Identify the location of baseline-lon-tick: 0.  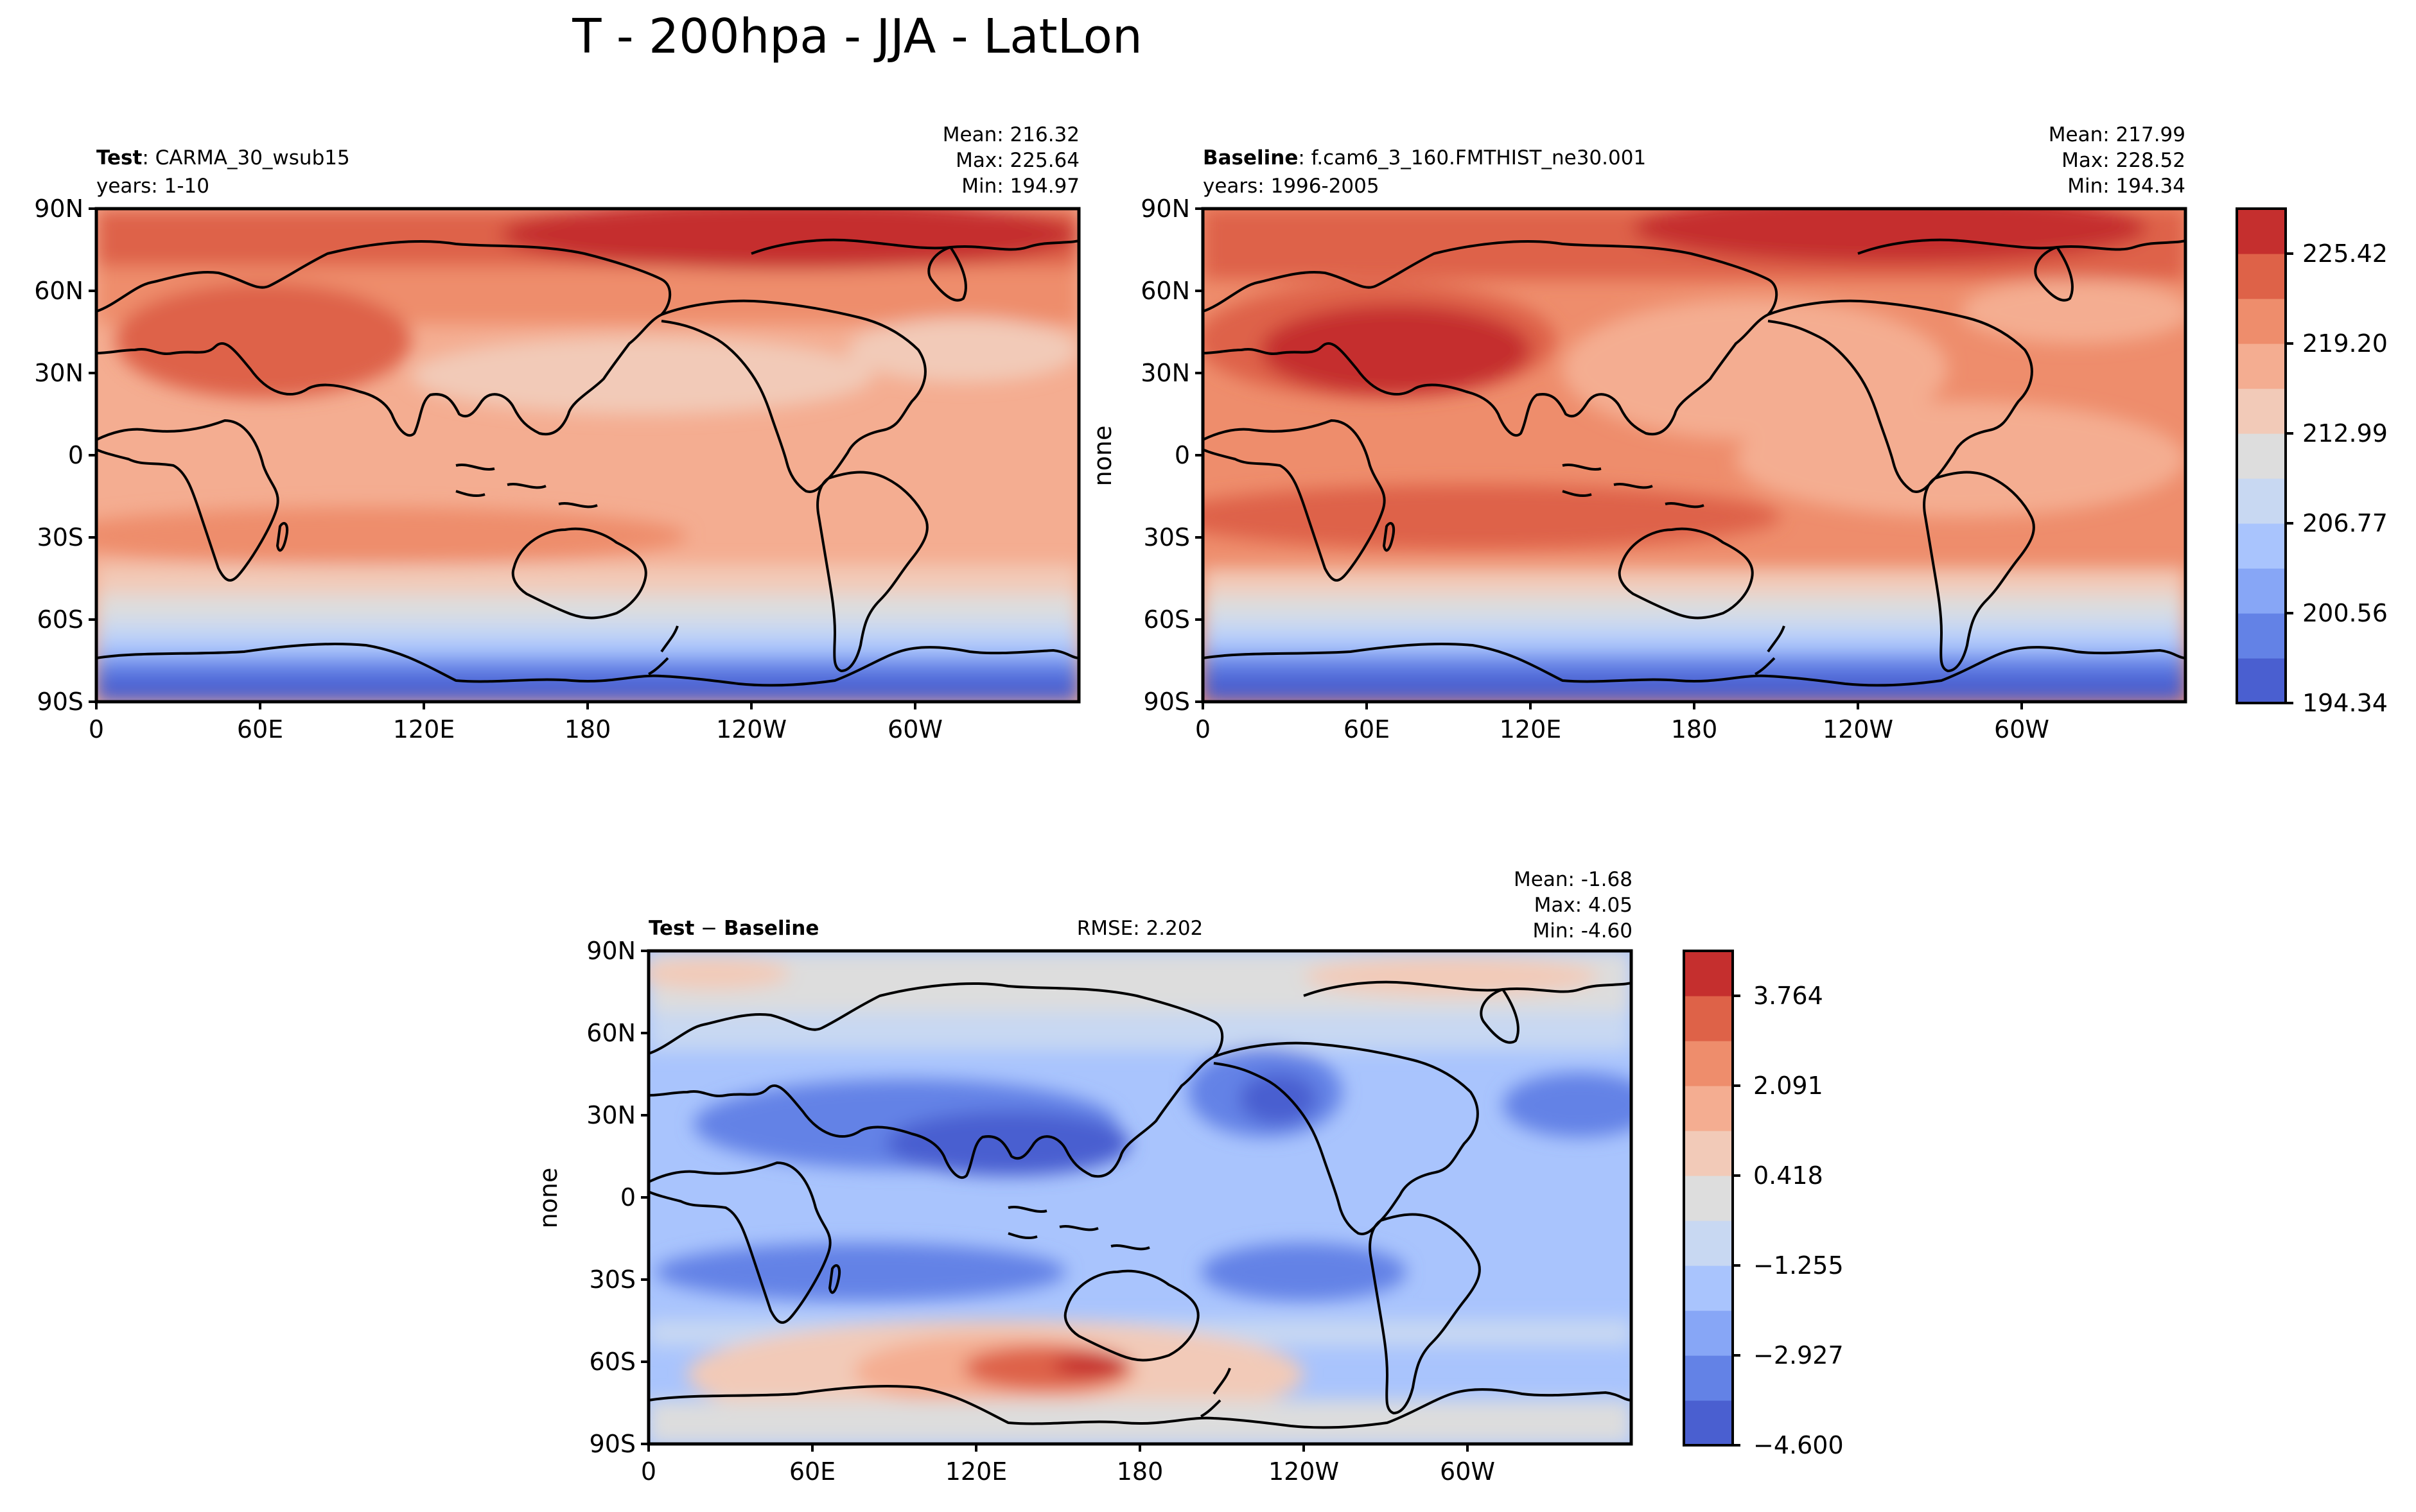
(1203, 729).